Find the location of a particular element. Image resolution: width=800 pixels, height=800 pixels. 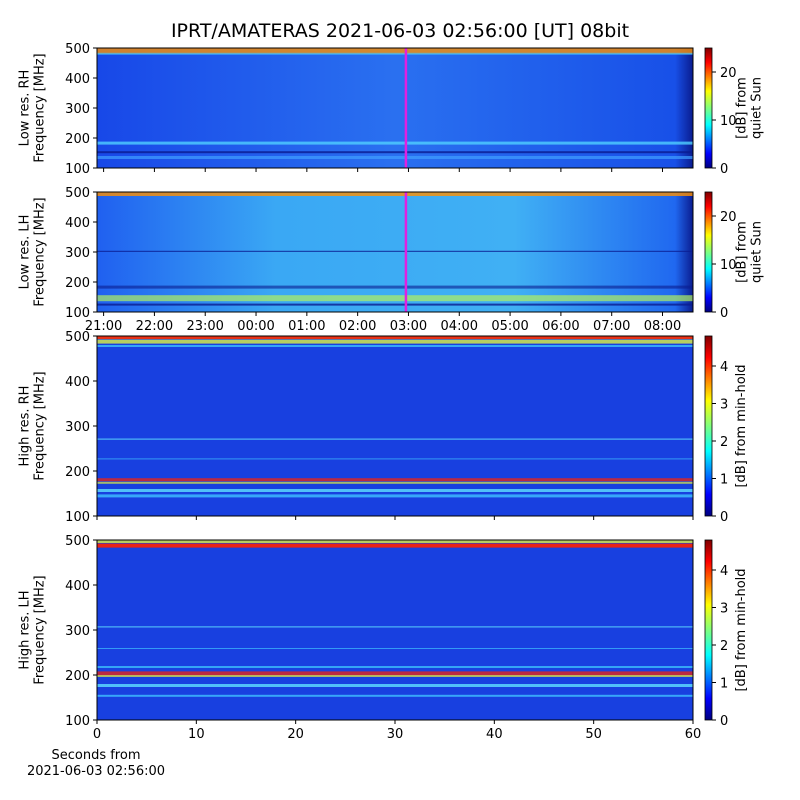

x-tick-label: 30 is located at coordinates (395, 734).